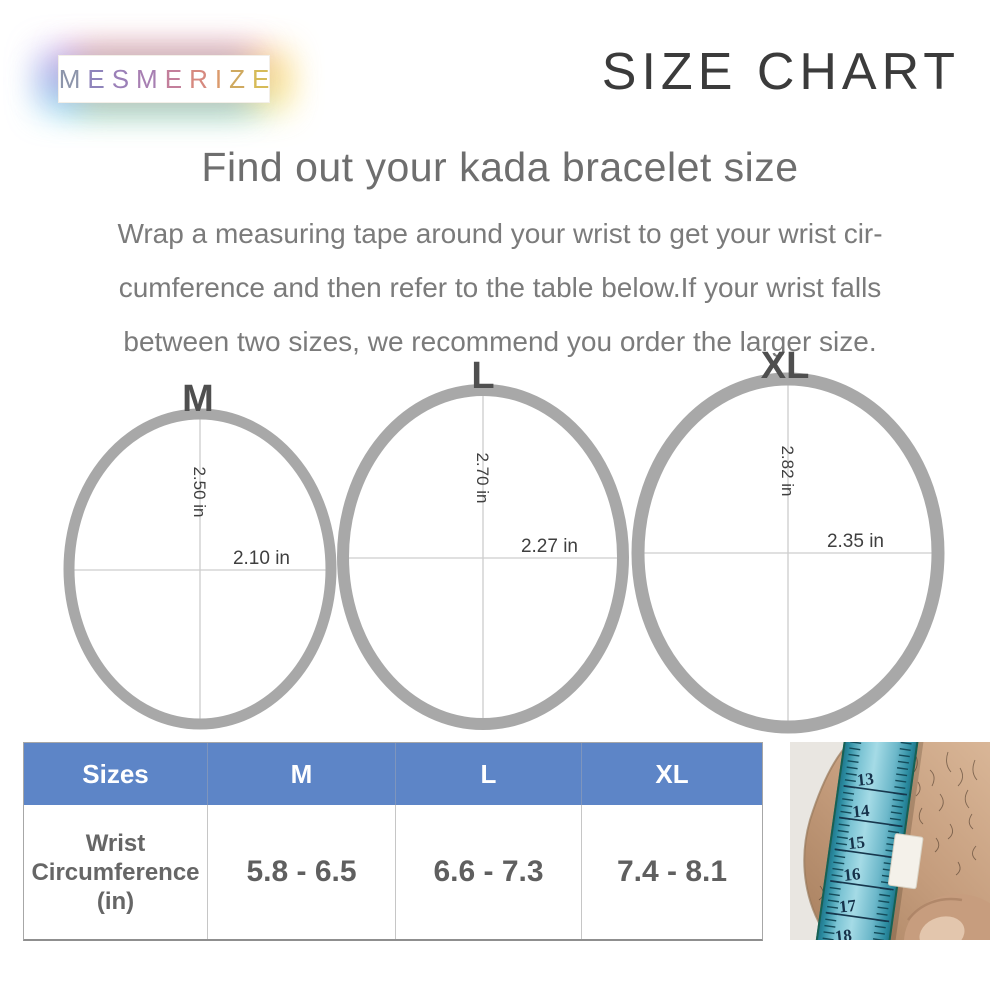  I want to click on header-cell-sizes: Sizes, so click(116, 774).